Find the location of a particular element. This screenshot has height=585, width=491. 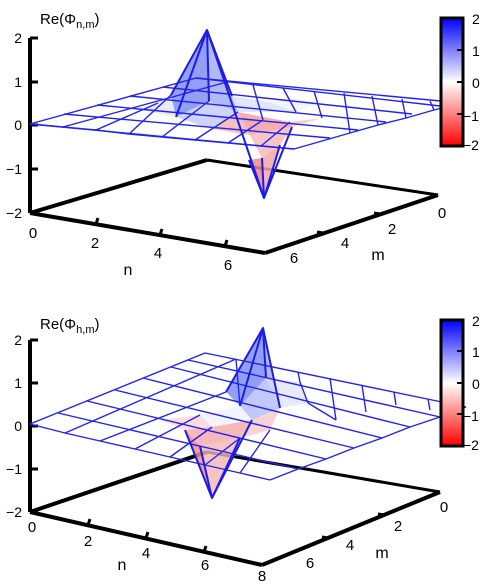

top-n-ticks is located at coordinates (161, 232).